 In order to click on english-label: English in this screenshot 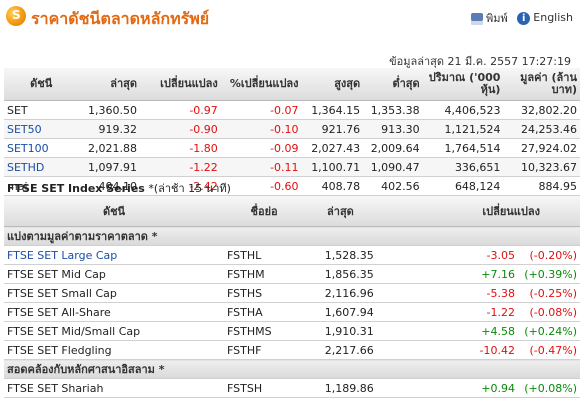, I will do `click(553, 18)`.